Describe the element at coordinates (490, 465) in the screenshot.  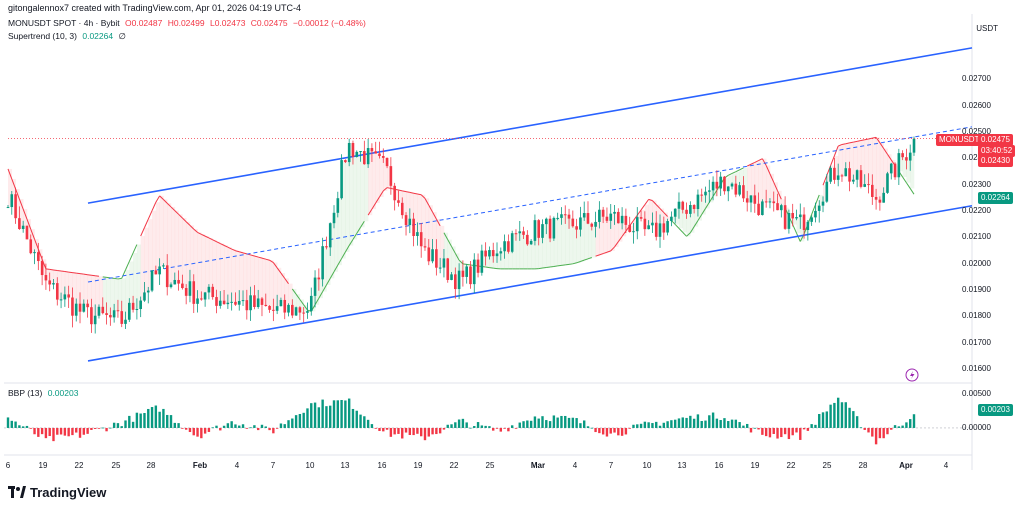
I see `time-tick-label: 25` at that location.